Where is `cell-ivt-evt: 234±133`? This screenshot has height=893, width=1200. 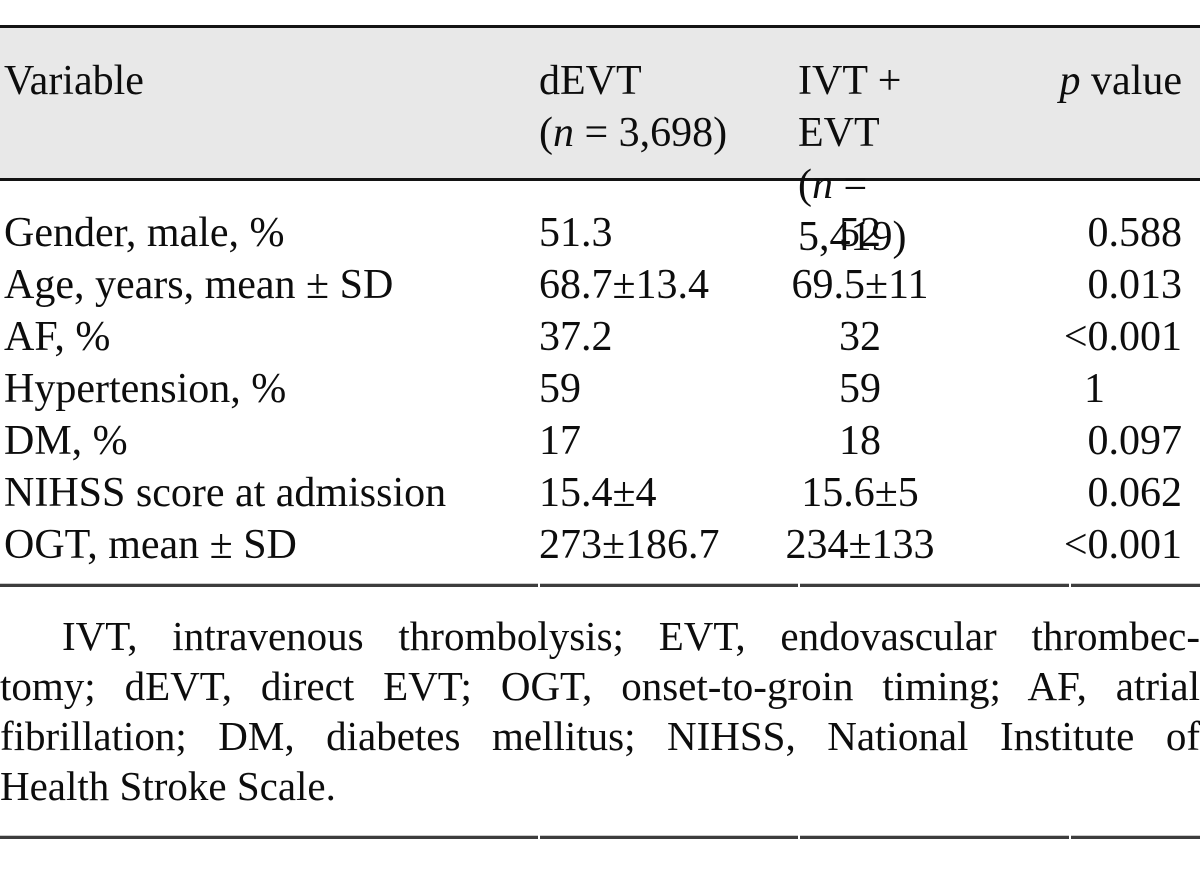
cell-ivt-evt: 234±133 is located at coordinates (860, 545).